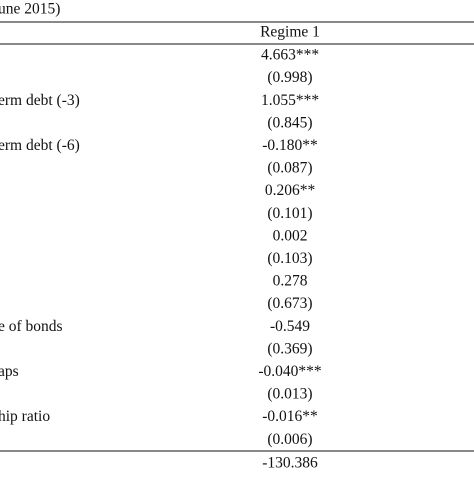 The height and width of the screenshot is (479, 474). What do you see at coordinates (290, 463) in the screenshot?
I see `footer-value: -130.386` at bounding box center [290, 463].